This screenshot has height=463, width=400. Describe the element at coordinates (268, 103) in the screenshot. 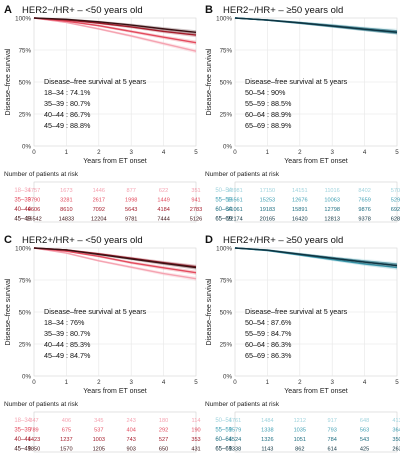

I see `annotation-line: 55–59 : 88.5%` at that location.